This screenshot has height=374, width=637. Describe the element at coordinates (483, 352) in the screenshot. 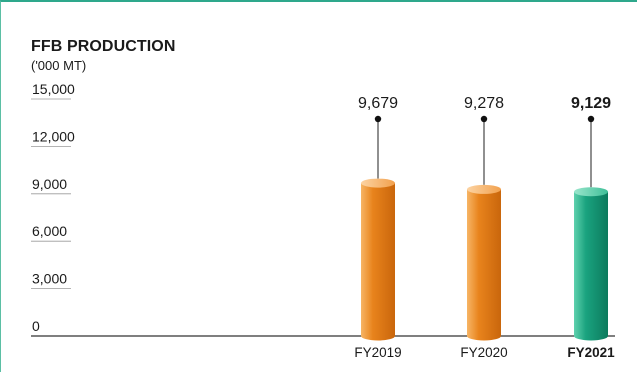

I see `category-label: FY2020` at that location.